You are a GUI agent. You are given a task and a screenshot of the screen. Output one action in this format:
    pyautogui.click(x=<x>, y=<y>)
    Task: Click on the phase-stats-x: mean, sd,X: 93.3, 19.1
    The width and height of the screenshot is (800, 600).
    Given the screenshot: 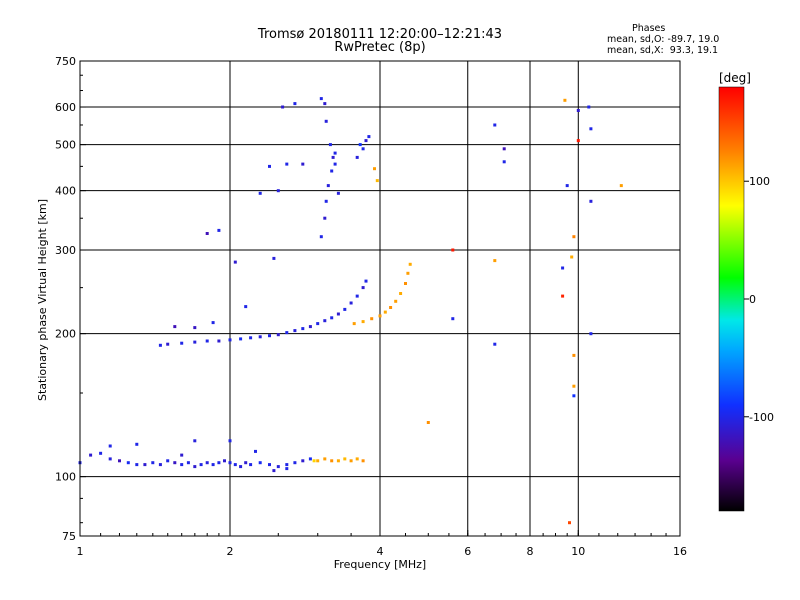 What is the action you would take?
    pyautogui.click(x=662, y=51)
    